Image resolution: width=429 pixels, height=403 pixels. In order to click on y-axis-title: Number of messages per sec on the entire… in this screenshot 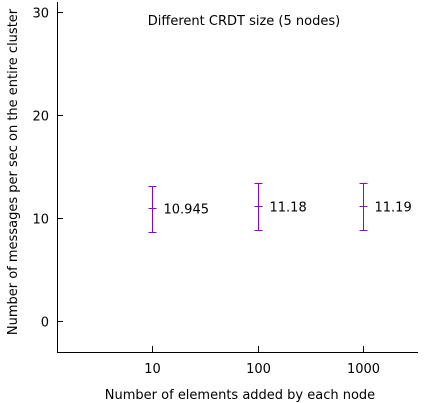, I will do `click(13, 171)`.